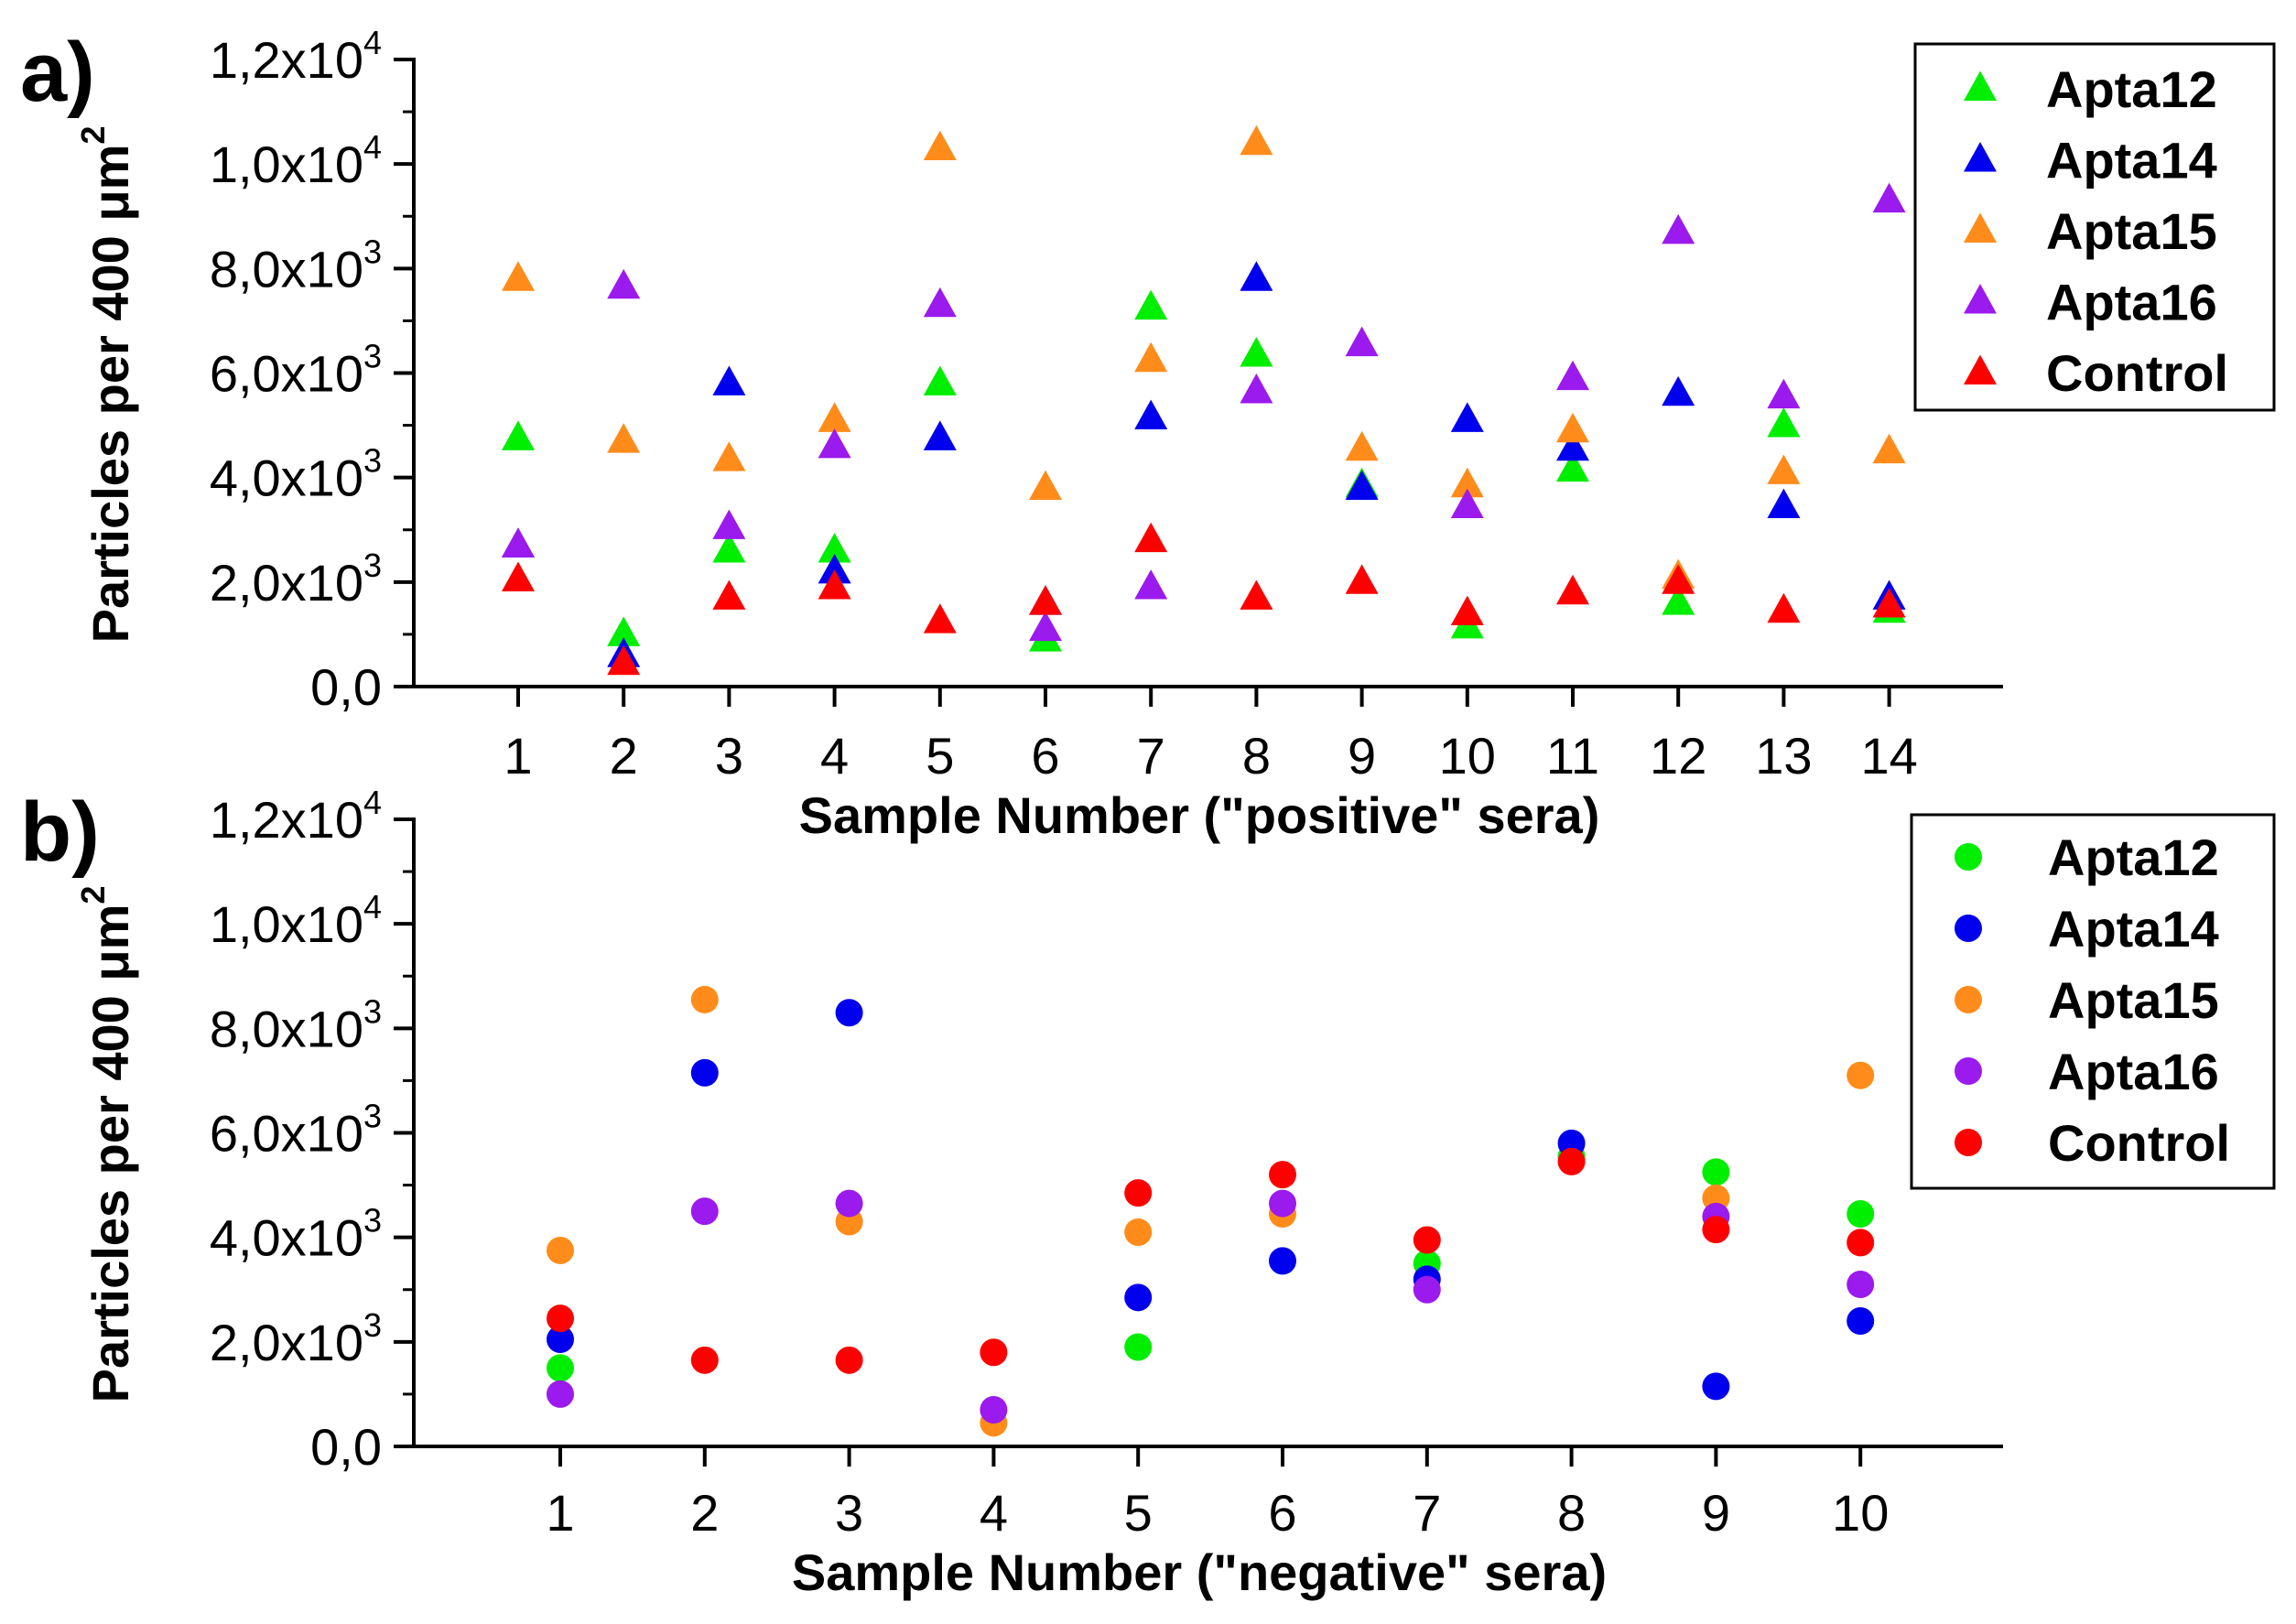  What do you see at coordinates (296, 1130) in the screenshot?
I see `y-tick-label: 6,0x10³` at bounding box center [296, 1130].